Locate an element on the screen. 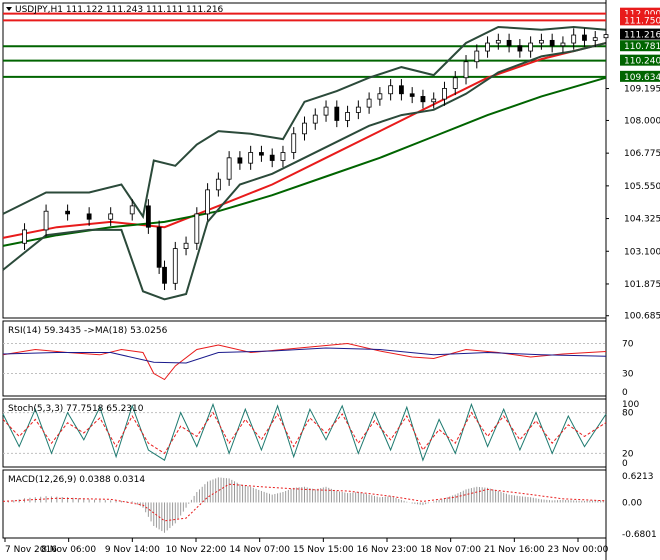 This screenshot has height=560, width=660. time-label: 23 Nov 00:00 is located at coordinates (578, 550).